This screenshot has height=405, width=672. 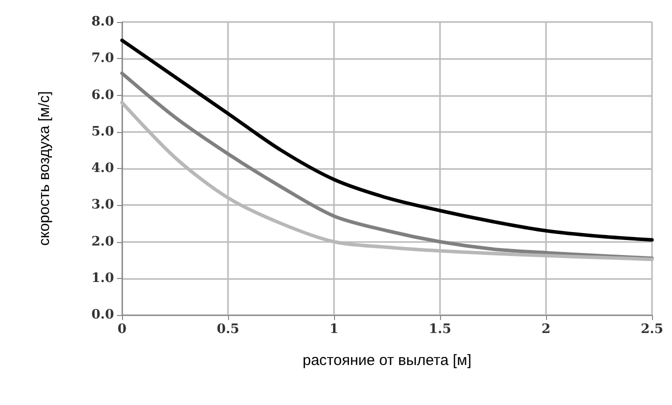 I want to click on x-tick-label: 1.5, so click(x=440, y=329).